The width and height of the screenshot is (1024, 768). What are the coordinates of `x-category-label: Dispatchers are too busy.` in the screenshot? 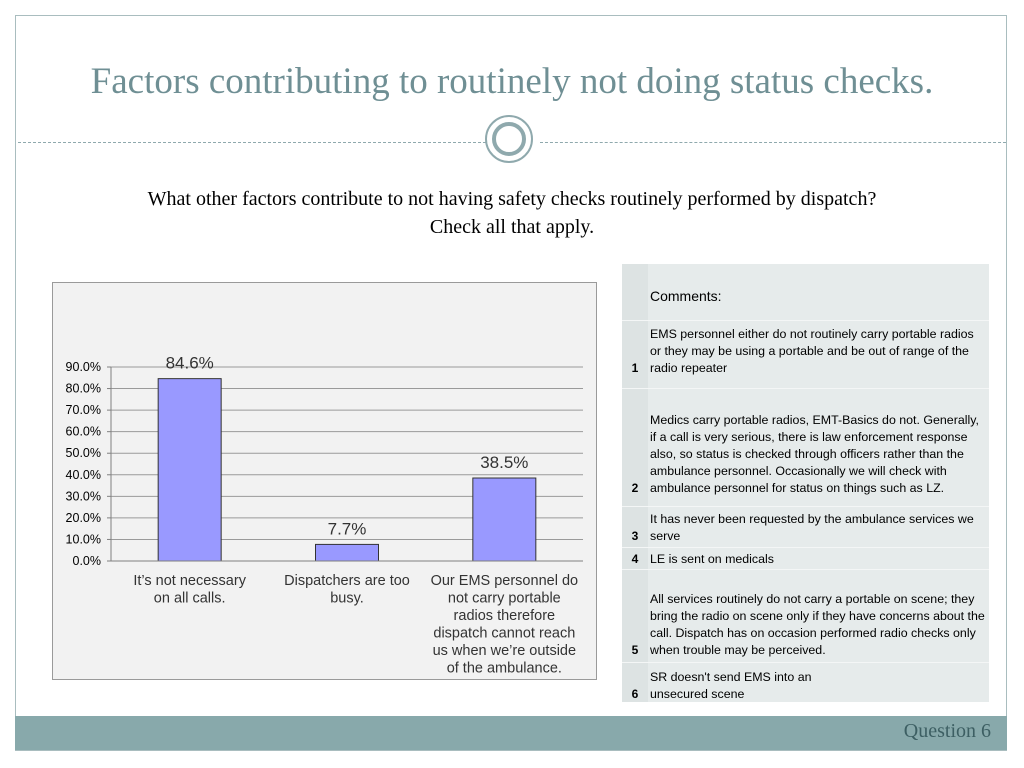 It's located at (347, 590).